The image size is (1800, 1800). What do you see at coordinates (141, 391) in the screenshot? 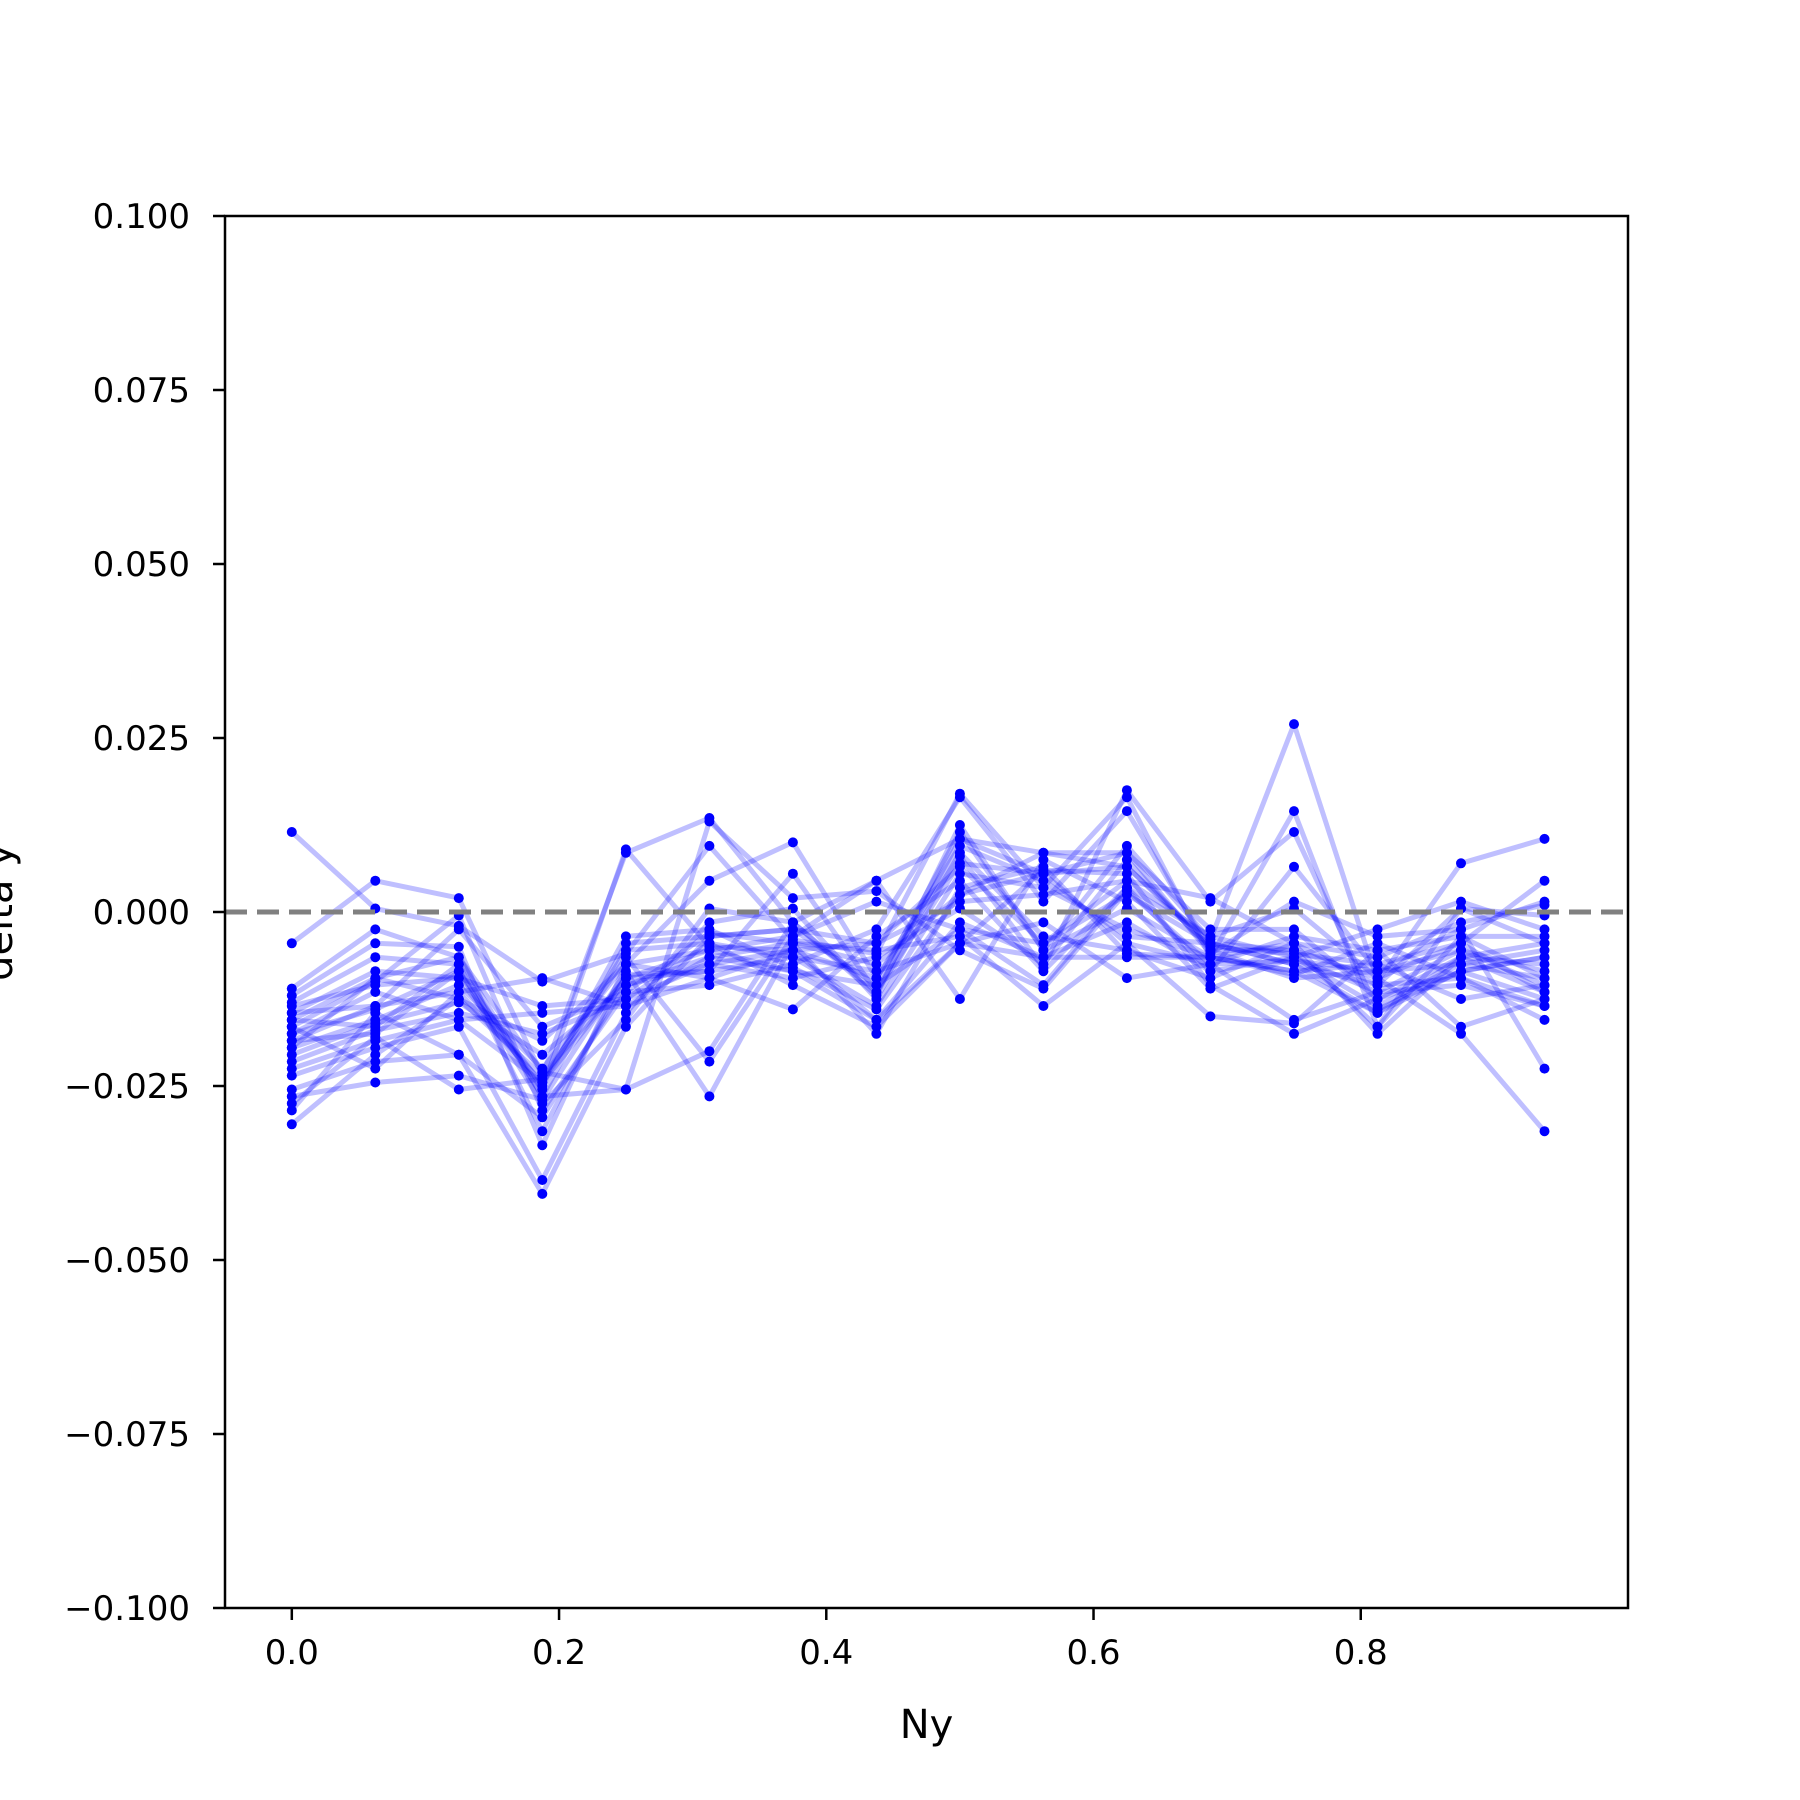
I see `y-tick-label: 0.075` at bounding box center [141, 391].